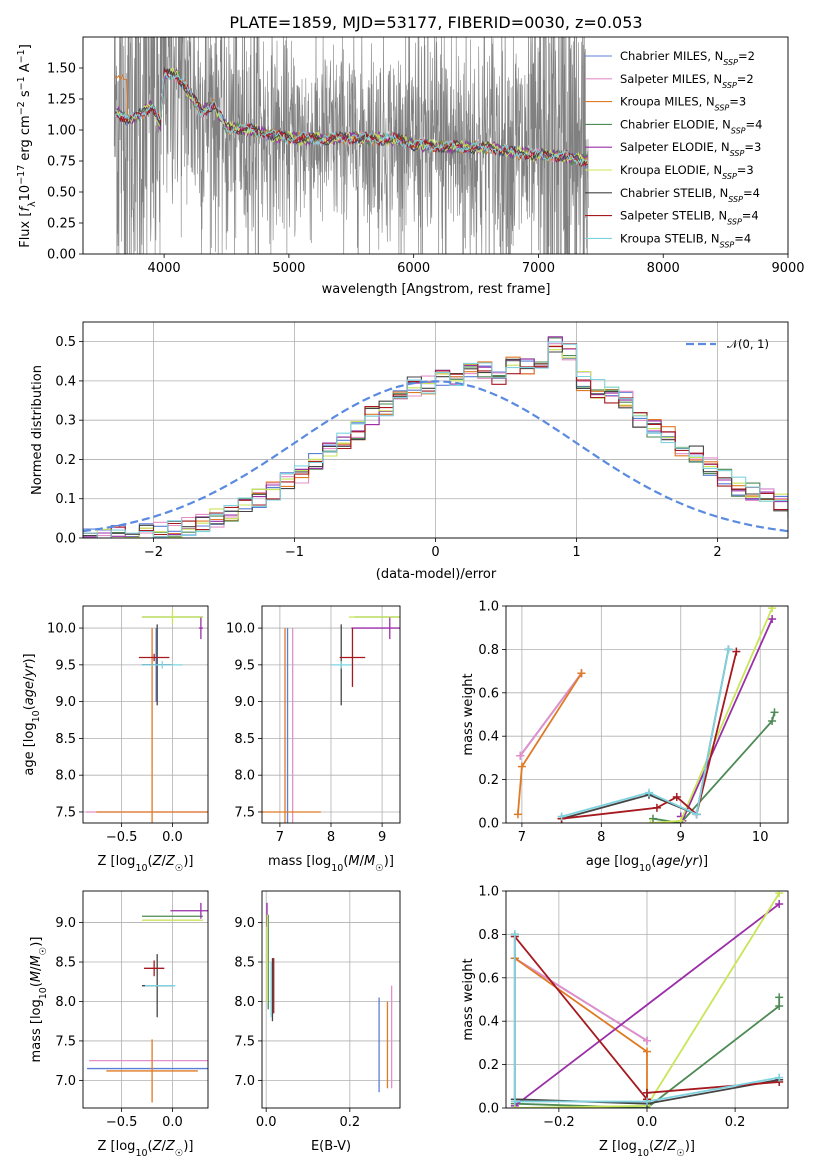  Describe the element at coordinates (244, 1081) in the screenshot. I see `y-tick-label: 7.0` at that location.